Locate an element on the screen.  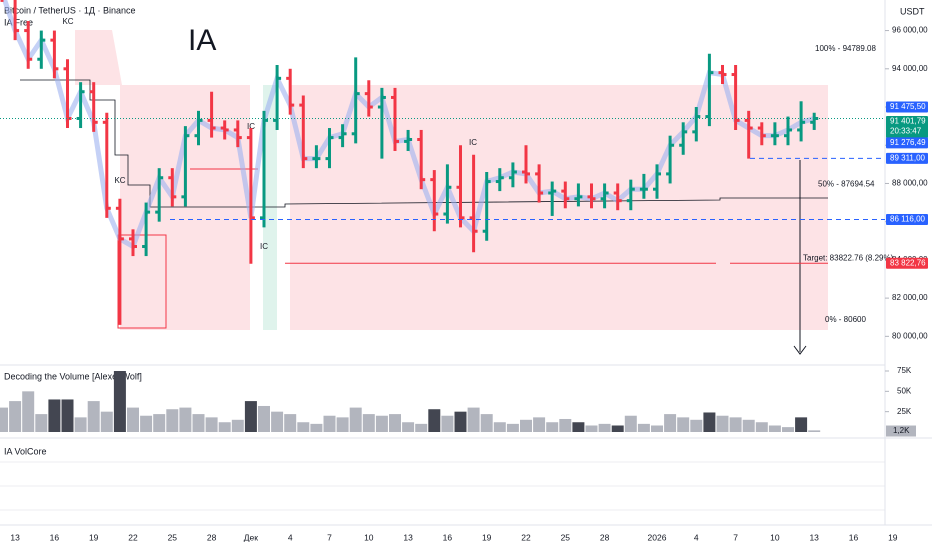
price-marker-label: 86 116,00 is located at coordinates (908, 219).